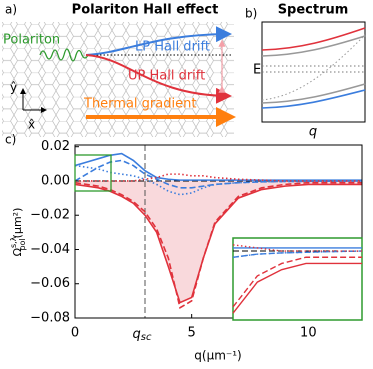  What do you see at coordinates (55, 180) in the screenshot?
I see `y-tick-label: 0.00` at bounding box center [55, 180].